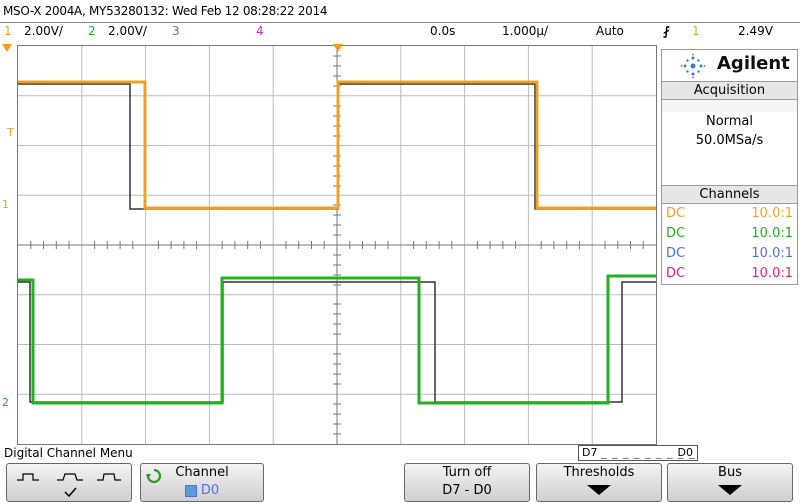 The height and width of the screenshot is (503, 800). What do you see at coordinates (693, 66) in the screenshot?
I see `agilent-spark-icon` at bounding box center [693, 66].